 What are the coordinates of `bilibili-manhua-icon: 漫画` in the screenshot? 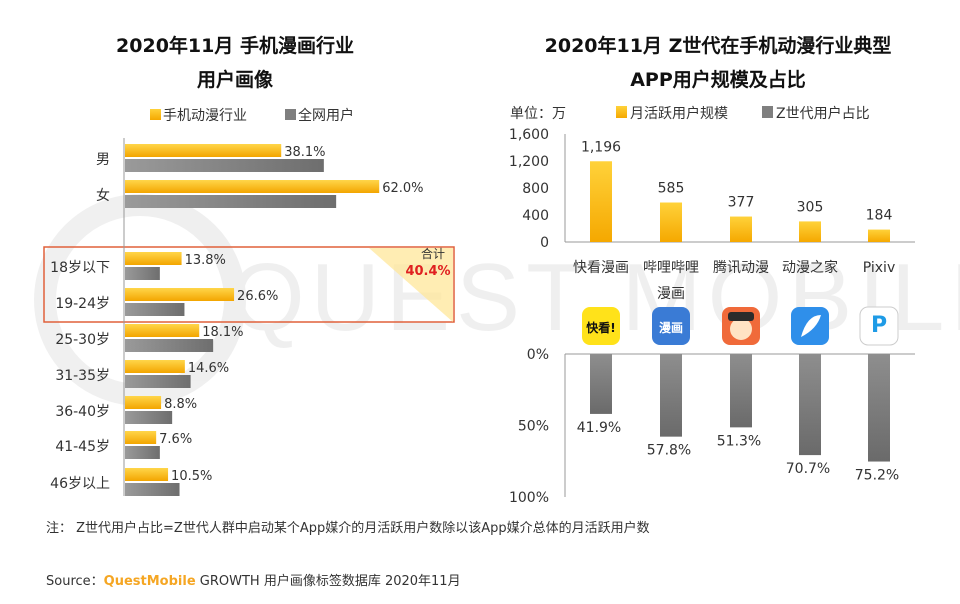 It's located at (671, 326).